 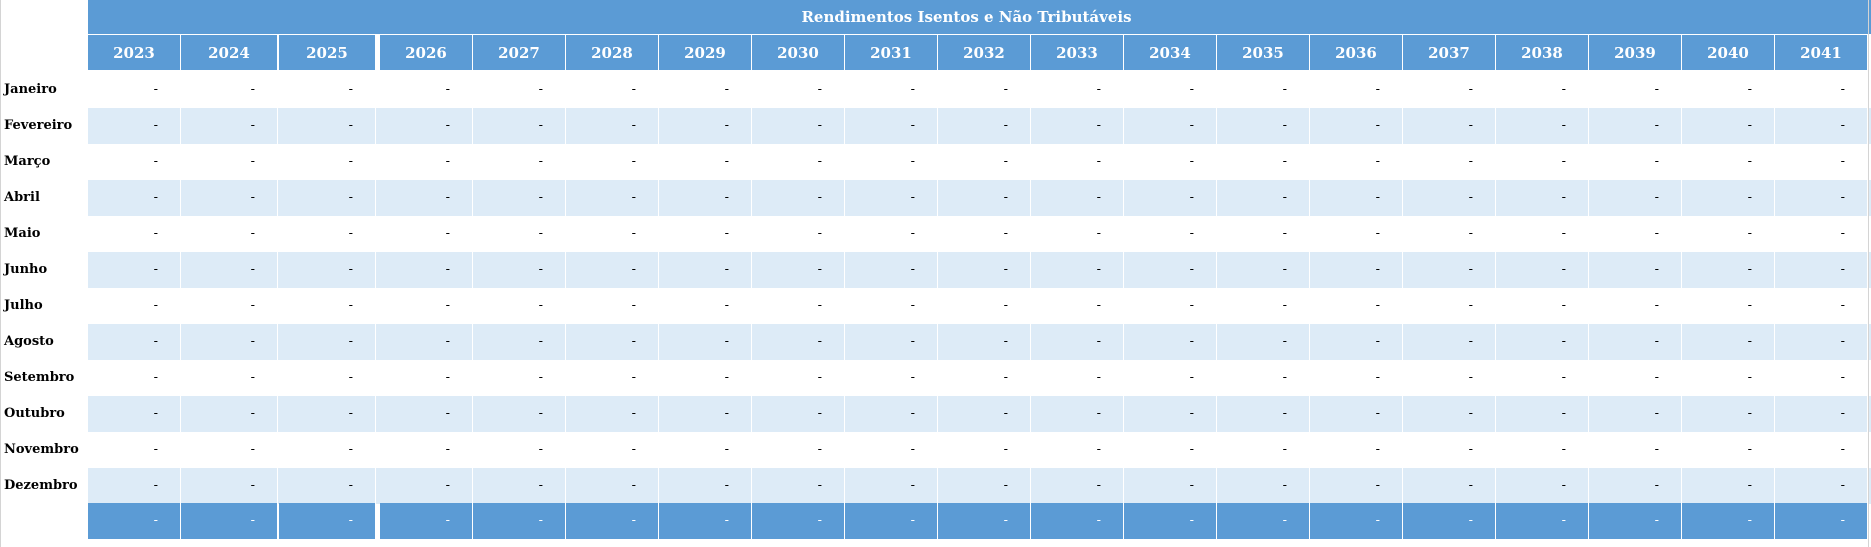 What do you see at coordinates (612, 52) in the screenshot?
I see `year-header-2028: 2028` at bounding box center [612, 52].